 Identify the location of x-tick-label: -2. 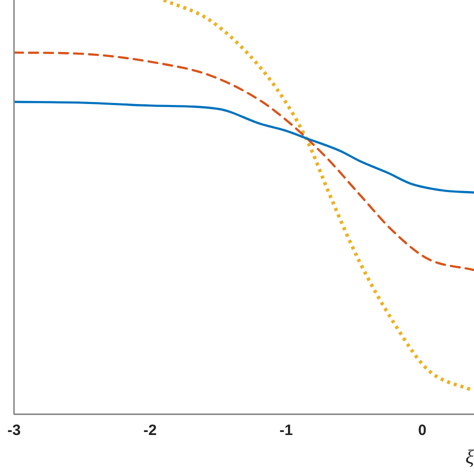
(150, 431).